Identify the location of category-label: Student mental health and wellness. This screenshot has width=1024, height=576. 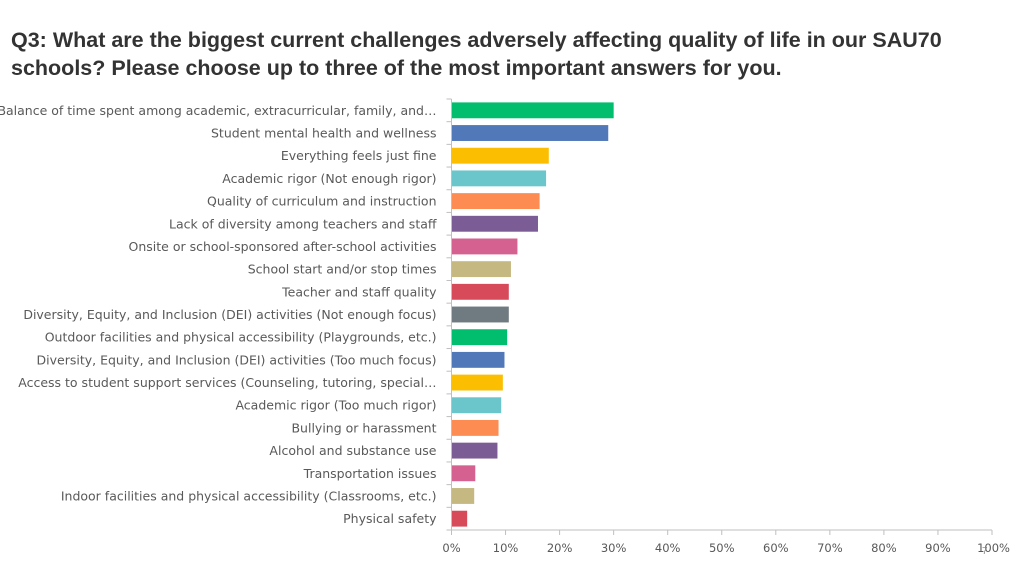
(324, 133).